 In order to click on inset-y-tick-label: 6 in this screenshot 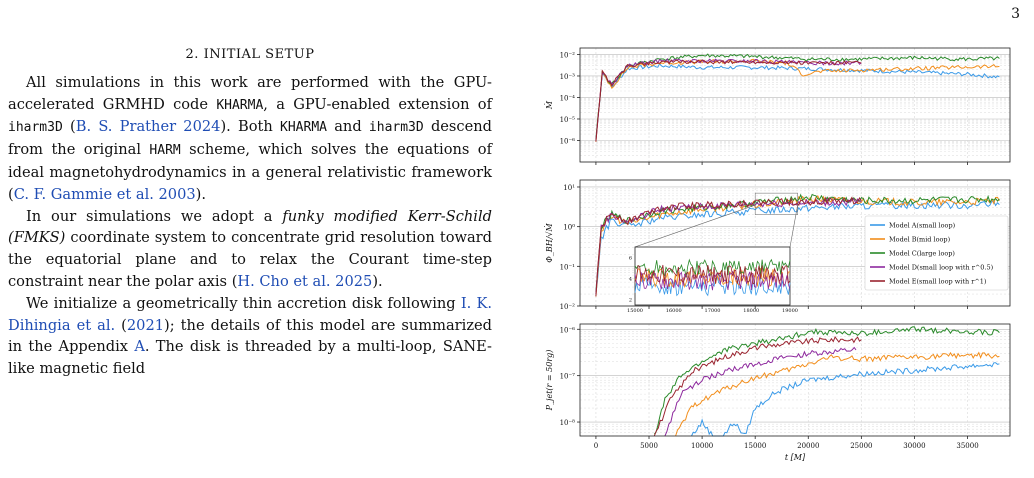, I will do `click(630, 259)`.